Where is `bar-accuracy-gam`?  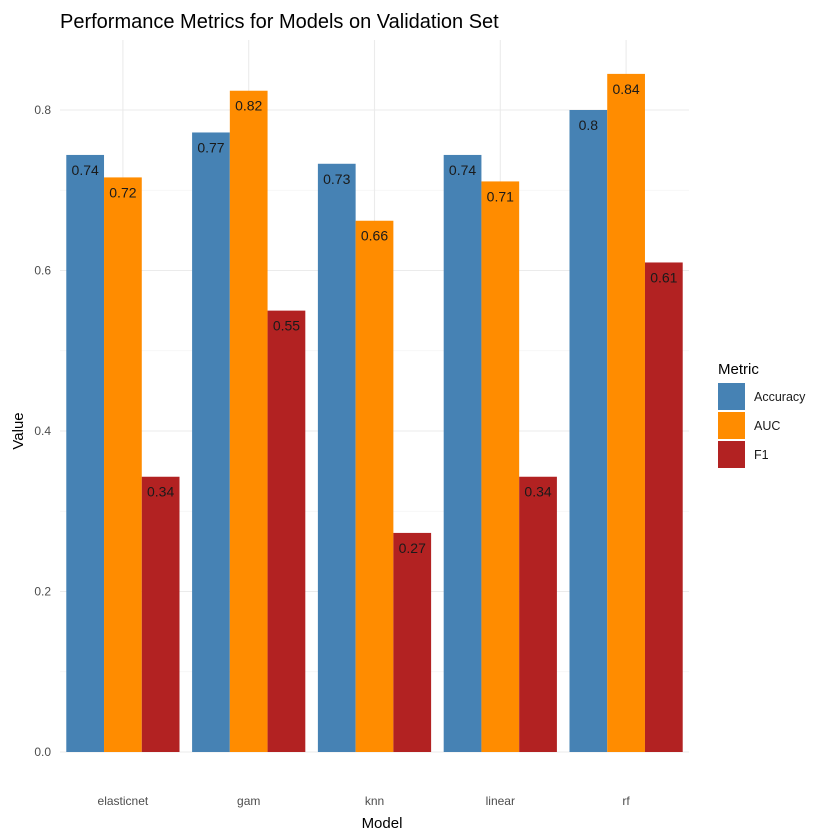 bar-accuracy-gam is located at coordinates (211, 442).